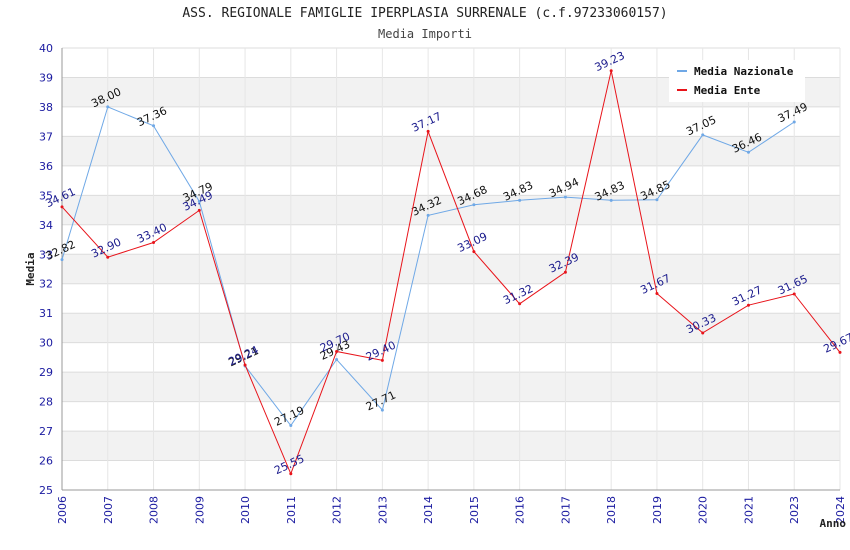 This screenshot has width=850, height=550. Describe the element at coordinates (701, 125) in the screenshot. I see `data-label-nazionale: 37.05` at that location.